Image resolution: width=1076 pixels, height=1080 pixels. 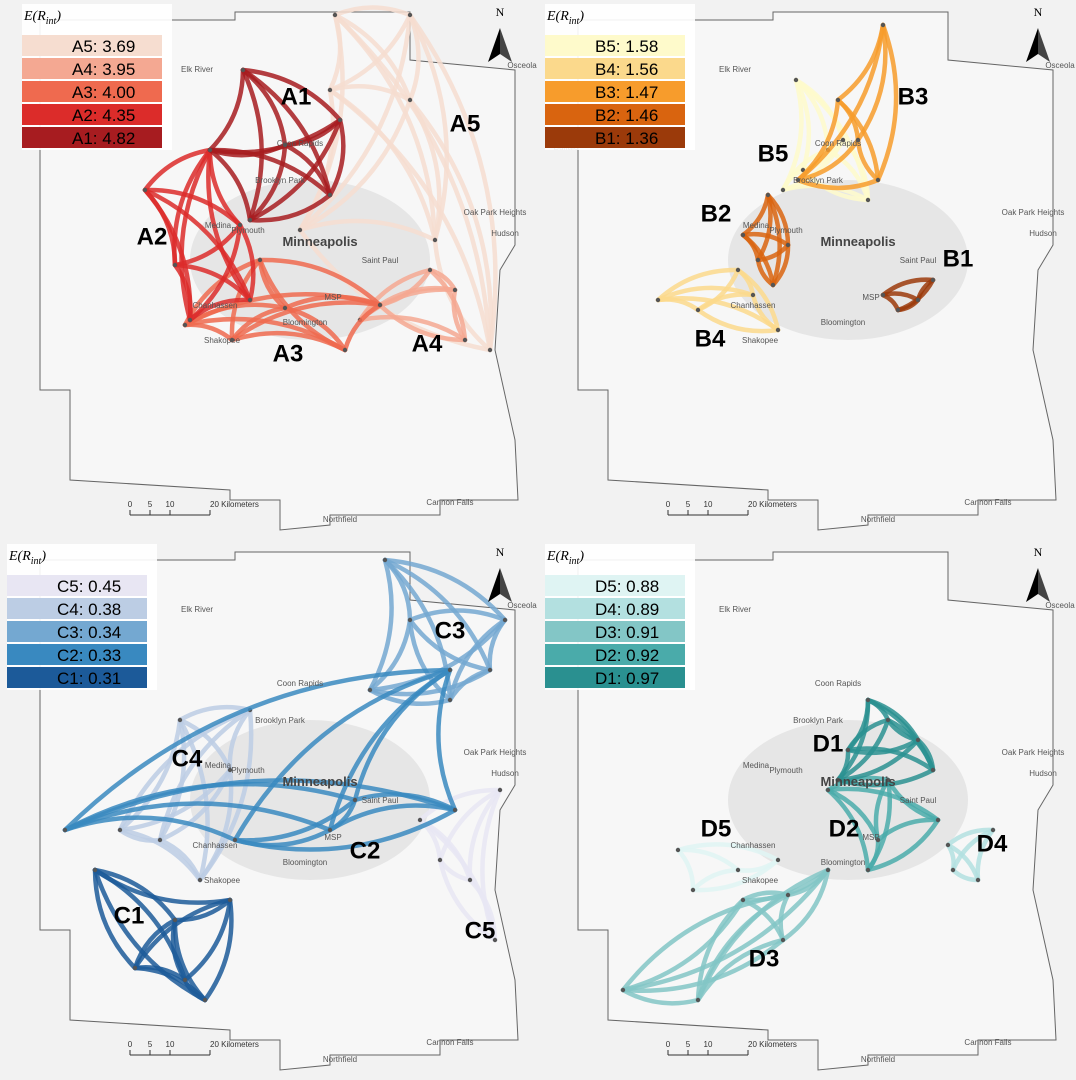 I want to click on cluster-label: C3, so click(x=450, y=630).